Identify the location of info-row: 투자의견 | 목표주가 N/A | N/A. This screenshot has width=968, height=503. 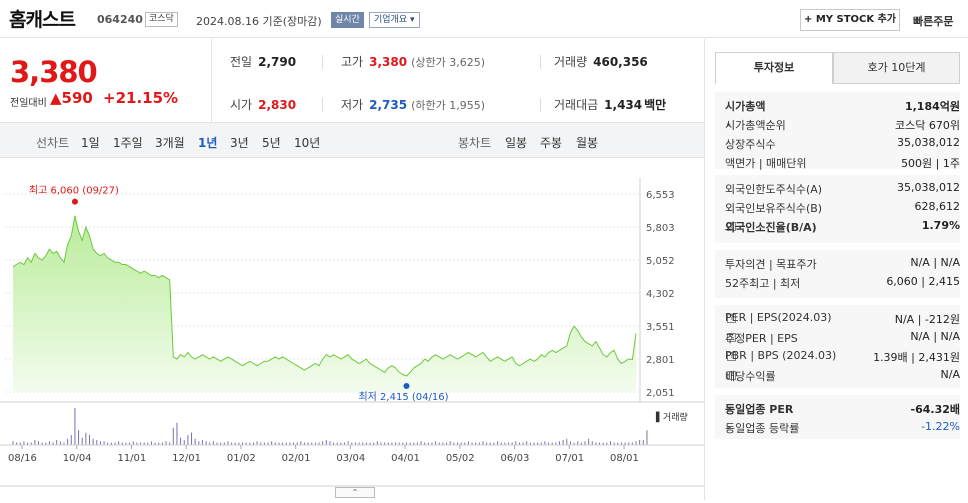
(842, 265).